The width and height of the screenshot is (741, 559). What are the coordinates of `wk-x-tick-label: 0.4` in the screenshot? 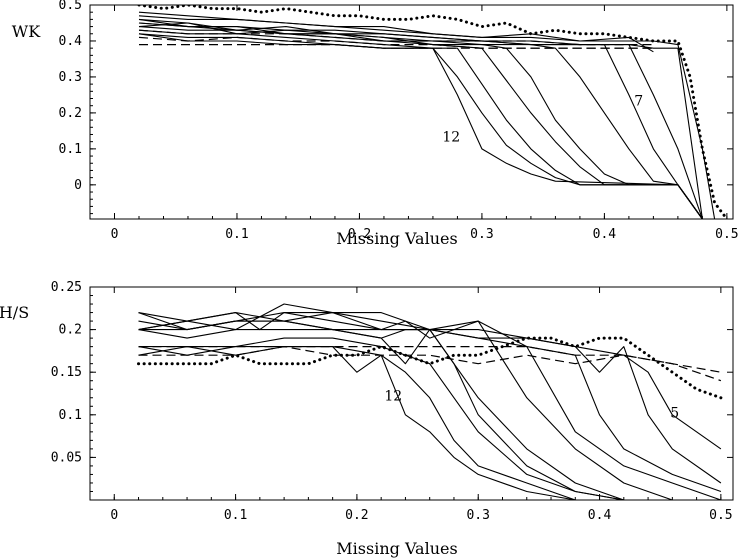 It's located at (605, 234).